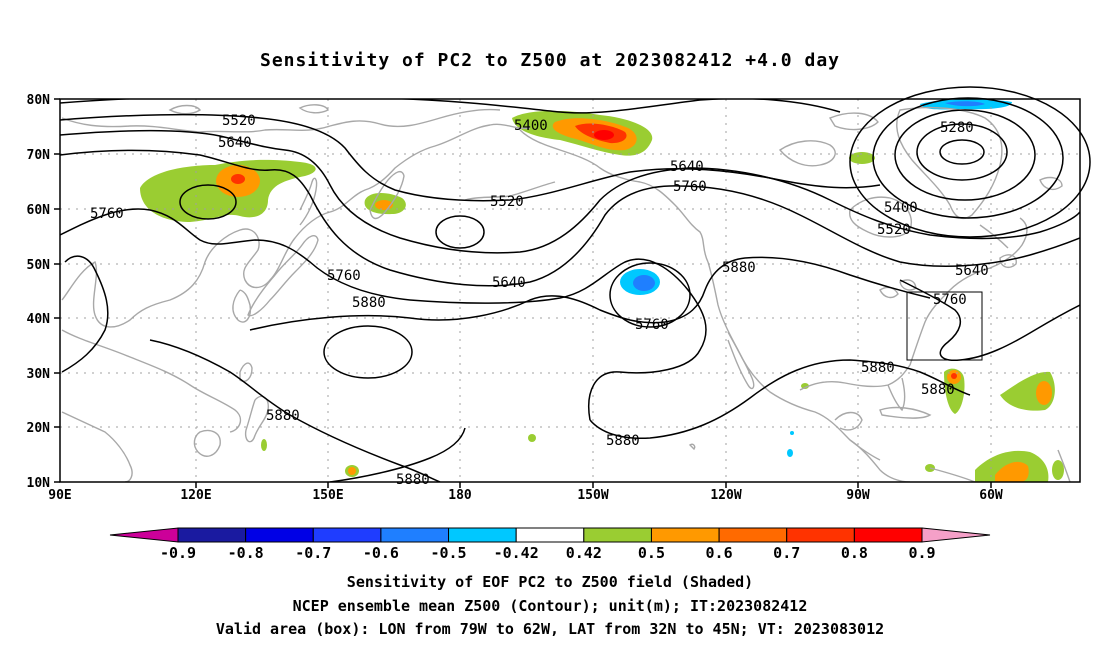 The width and height of the screenshot is (1100, 650). I want to click on coast-greenland, so click(949, 163).